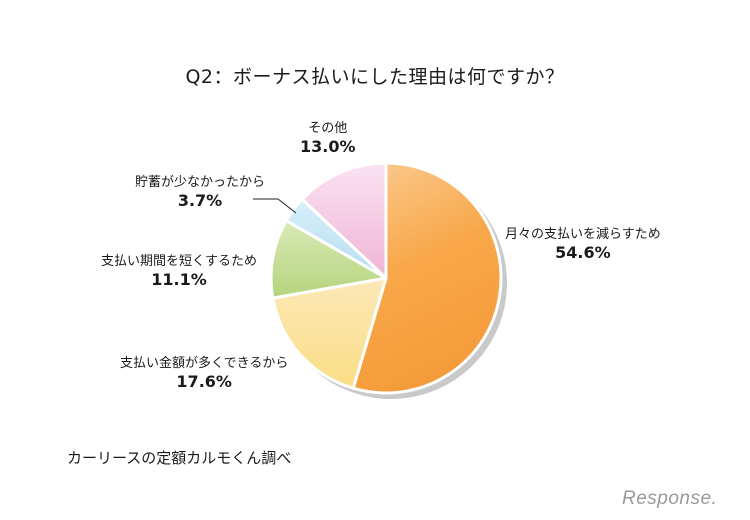 Image resolution: width=750 pixels, height=520 pixels. What do you see at coordinates (179, 279) in the screenshot?
I see `label-pct: 11.1%` at bounding box center [179, 279].